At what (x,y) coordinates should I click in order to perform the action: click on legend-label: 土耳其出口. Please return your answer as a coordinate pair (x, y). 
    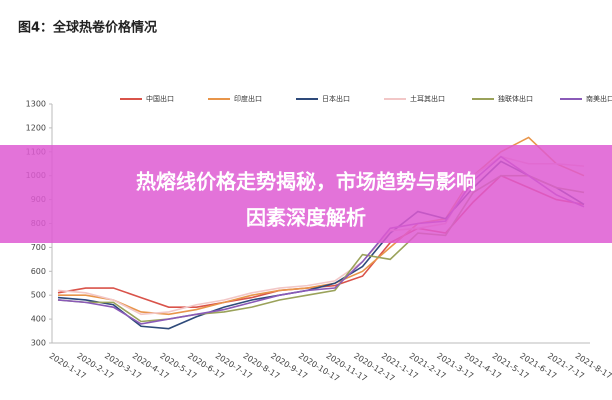
    Looking at the image, I should click on (427, 98).